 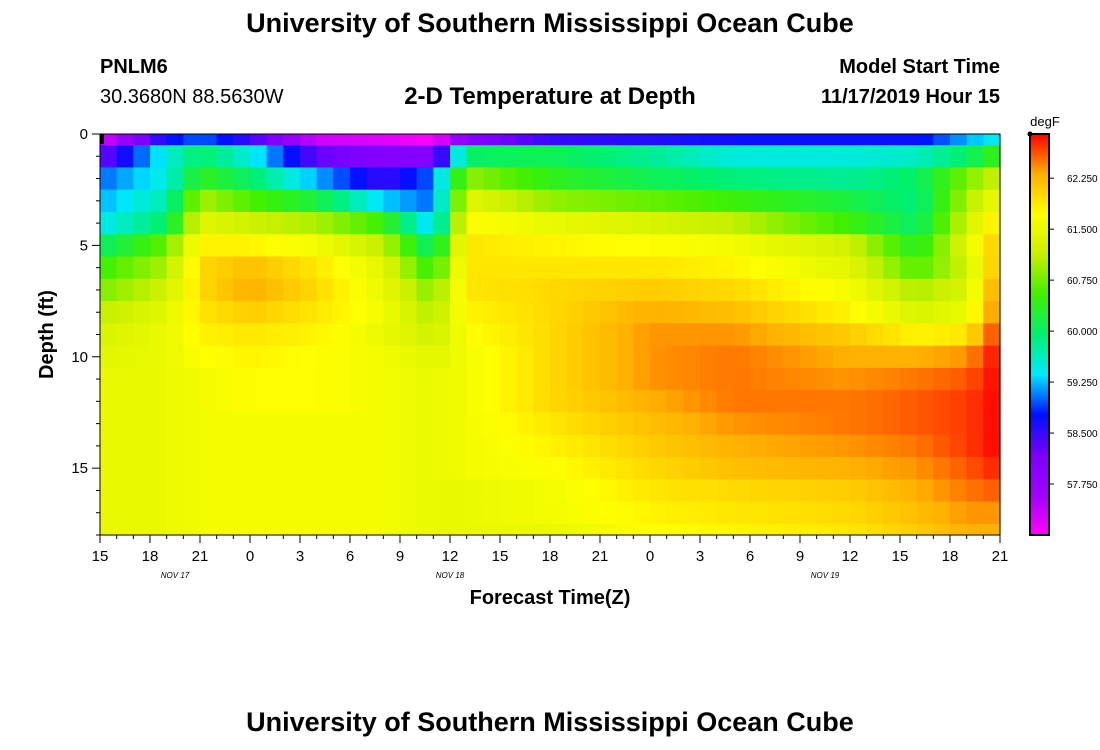 What do you see at coordinates (85, 331) in the screenshot?
I see `y-axis: 0 5 10 15` at bounding box center [85, 331].